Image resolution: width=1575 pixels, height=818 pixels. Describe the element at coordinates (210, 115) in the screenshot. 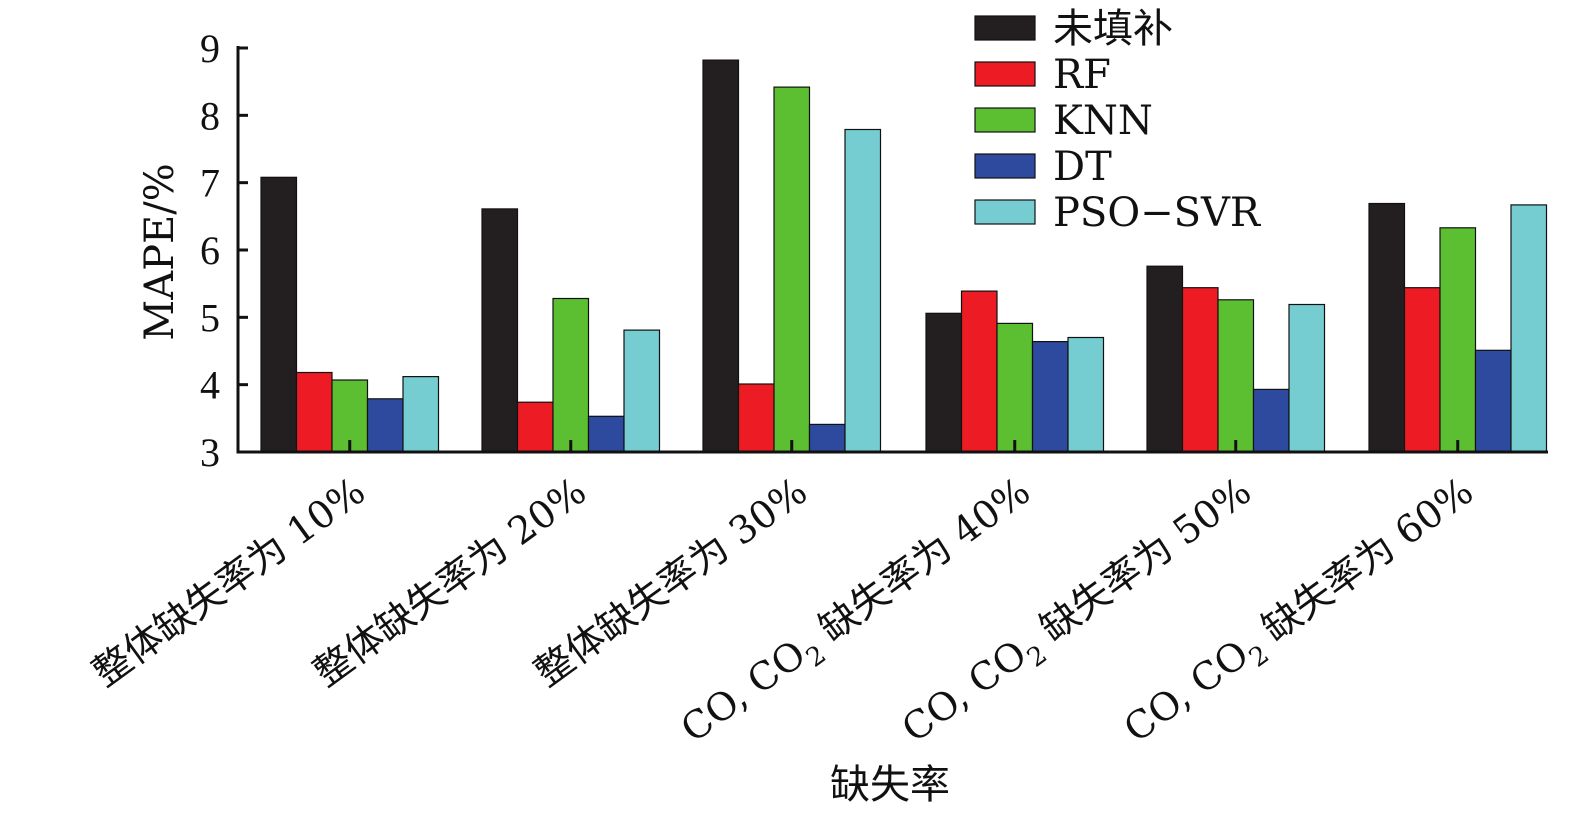

I see `y-tick-label-8: 8` at that location.